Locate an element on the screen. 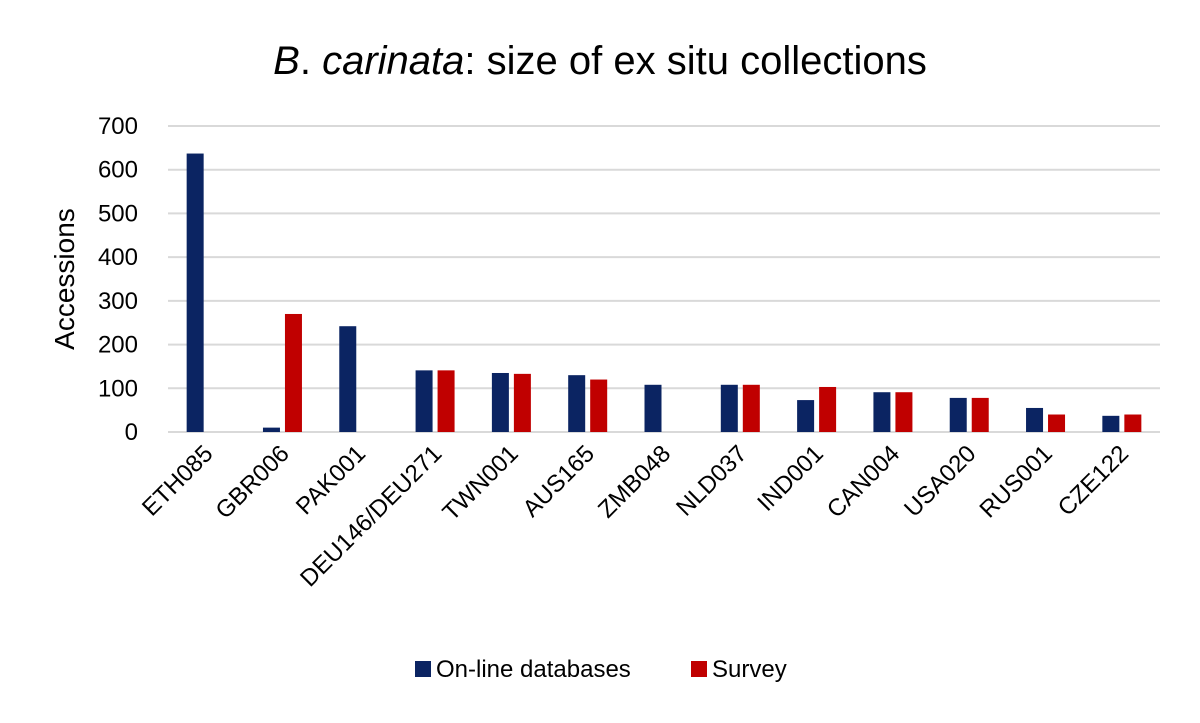  chart-title-rest: : size of ex situ collections is located at coordinates (695, 61).